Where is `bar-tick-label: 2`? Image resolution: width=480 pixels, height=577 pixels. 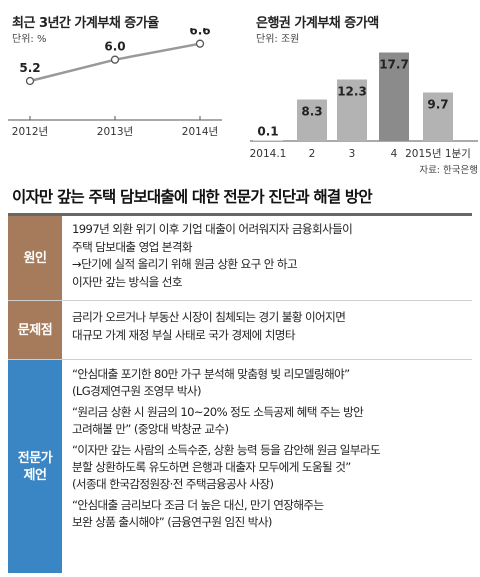 bar-tick-label: 2 is located at coordinates (312, 154).